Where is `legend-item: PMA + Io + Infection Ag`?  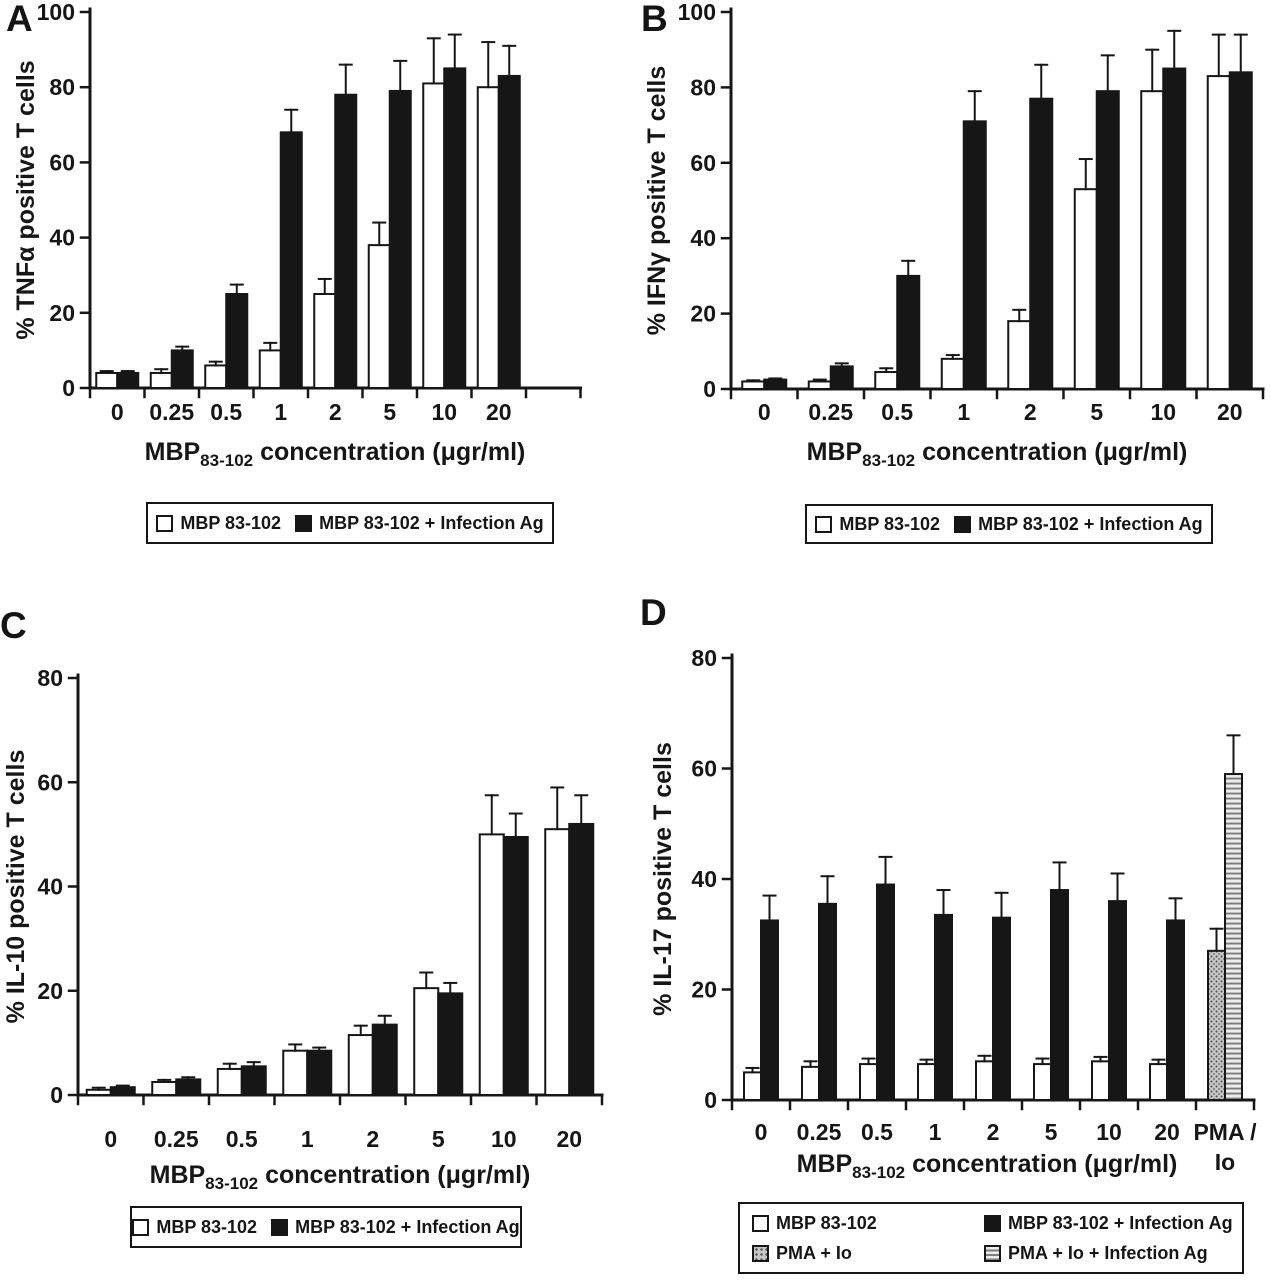
legend-item: PMA + Io + Infection Ag is located at coordinates (1113, 1253).